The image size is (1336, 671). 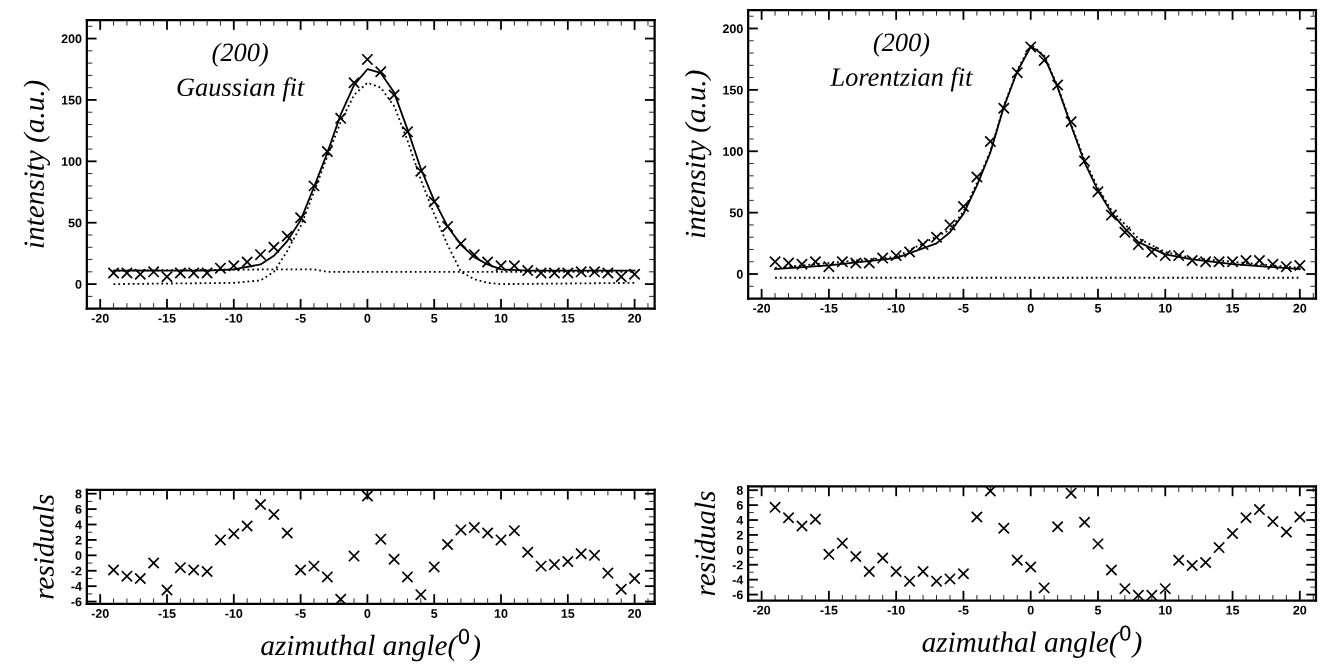 What do you see at coordinates (963, 308) in the screenshot?
I see `x-tick-label: -5` at bounding box center [963, 308].